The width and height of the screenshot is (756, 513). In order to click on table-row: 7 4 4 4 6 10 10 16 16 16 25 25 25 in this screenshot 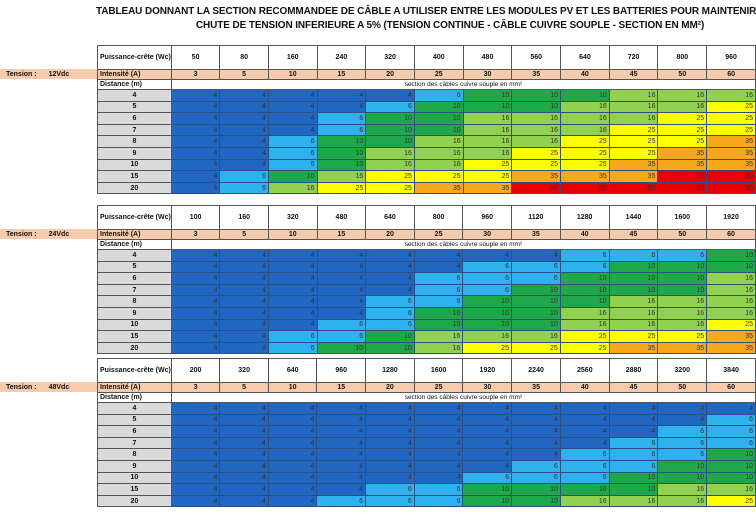, I will do `click(426, 130)`.